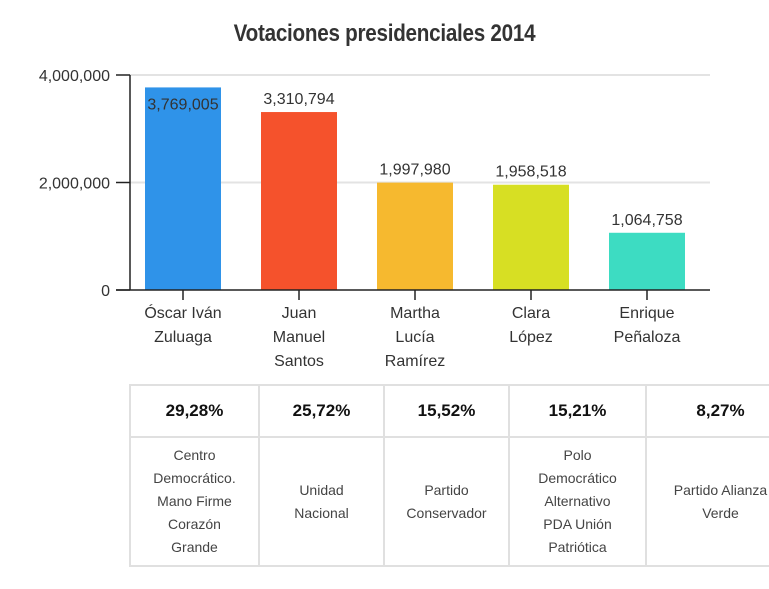 The height and width of the screenshot is (589, 769). What do you see at coordinates (577, 411) in the screenshot?
I see `percentage-cell: 15,21%` at bounding box center [577, 411].